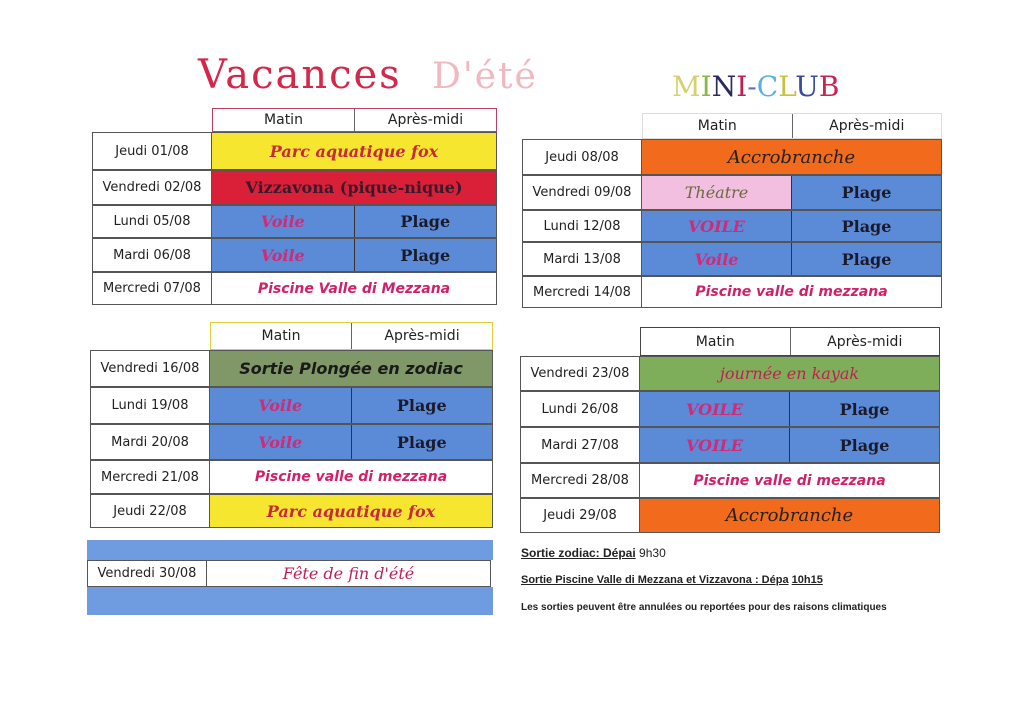 The width and height of the screenshot is (1024, 723). I want to click on club-letter: B, so click(829, 86).